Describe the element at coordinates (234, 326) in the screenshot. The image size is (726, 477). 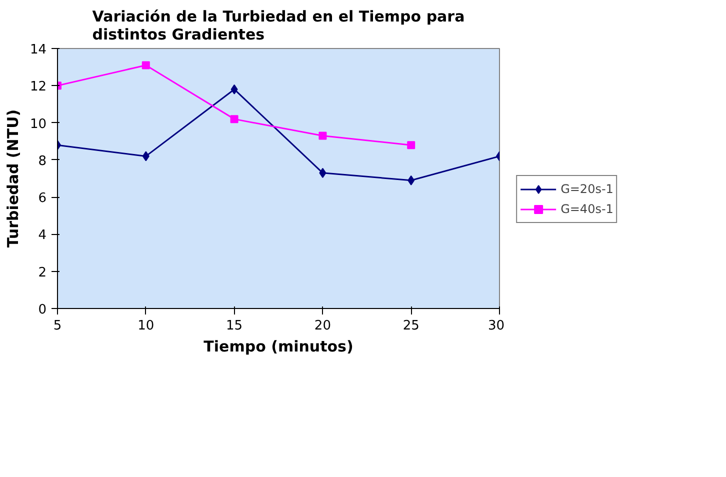
I see `x-tick-label: 15` at that location.